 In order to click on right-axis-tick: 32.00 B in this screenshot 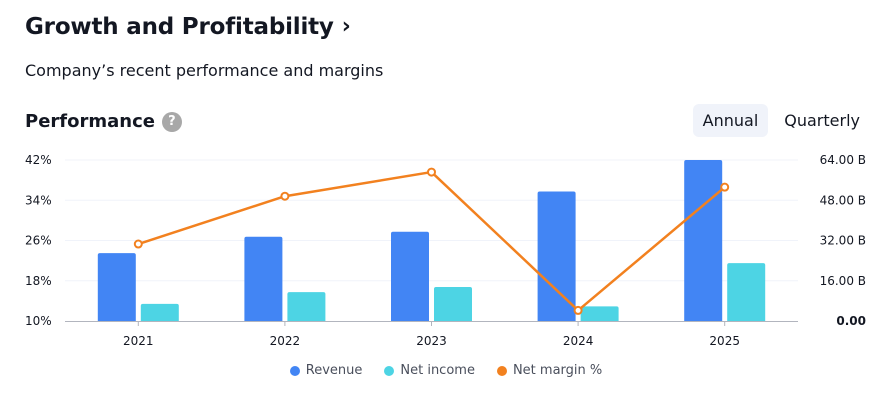, I will do `click(843, 241)`.